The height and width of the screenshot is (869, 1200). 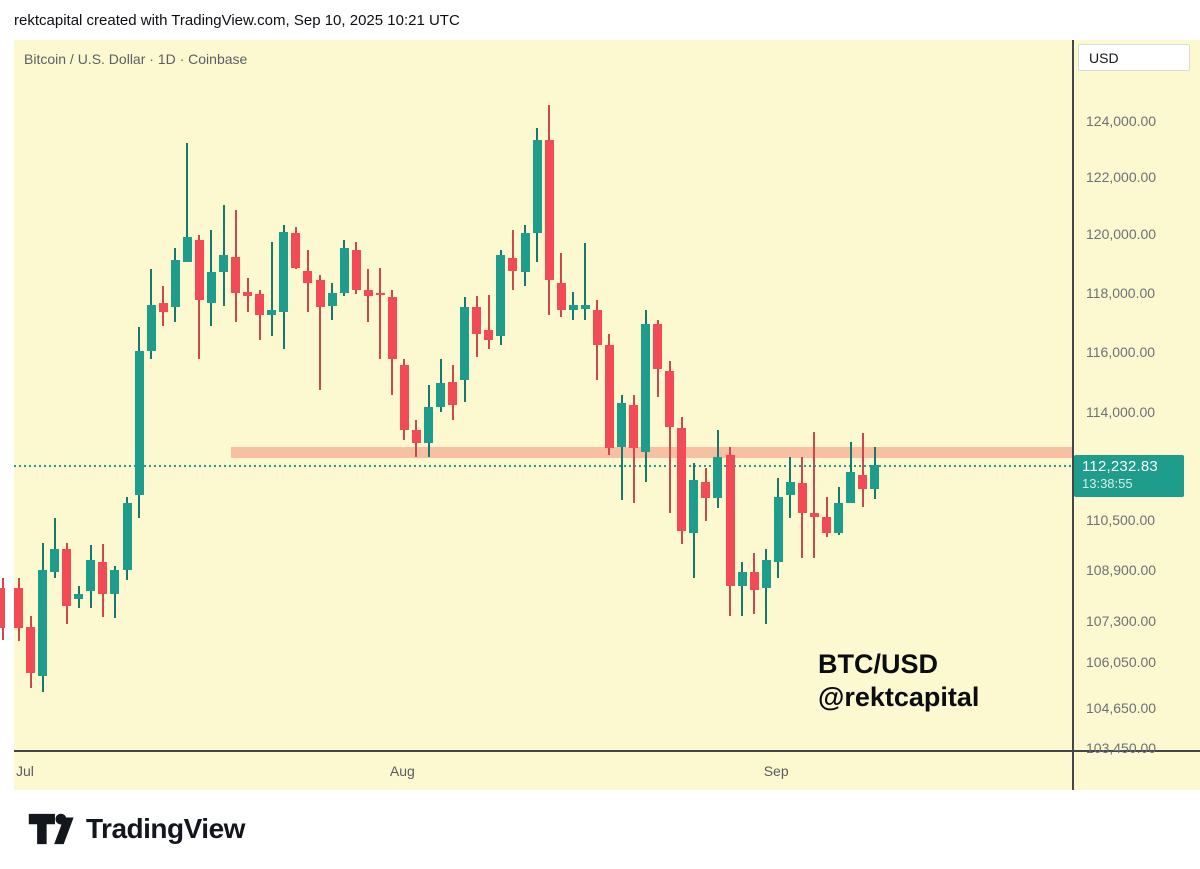 I want to click on watermark-handle: @rektcapital, so click(x=899, y=697).